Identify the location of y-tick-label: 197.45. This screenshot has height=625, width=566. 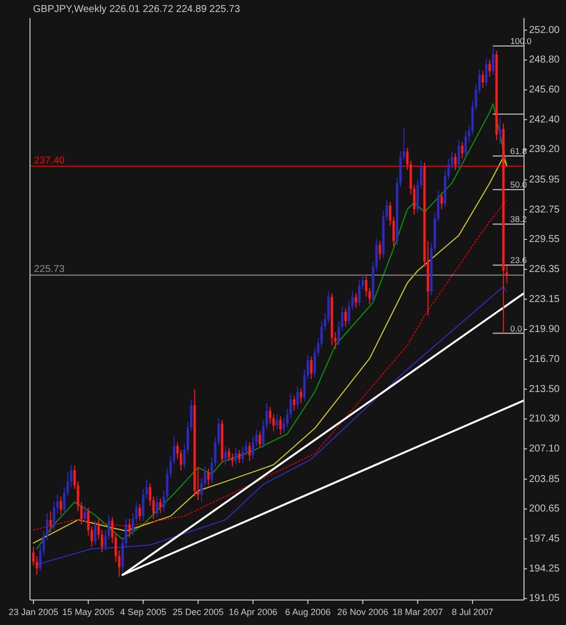
(544, 539).